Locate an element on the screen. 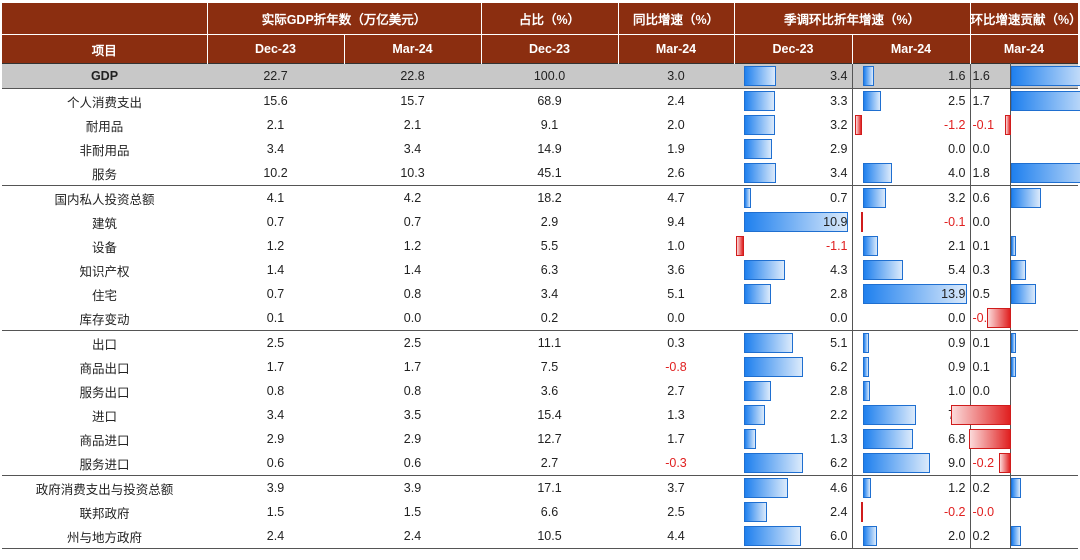 Image resolution: width=1080 pixels, height=560 pixels. yoy-cell: 1.3 is located at coordinates (676, 415).